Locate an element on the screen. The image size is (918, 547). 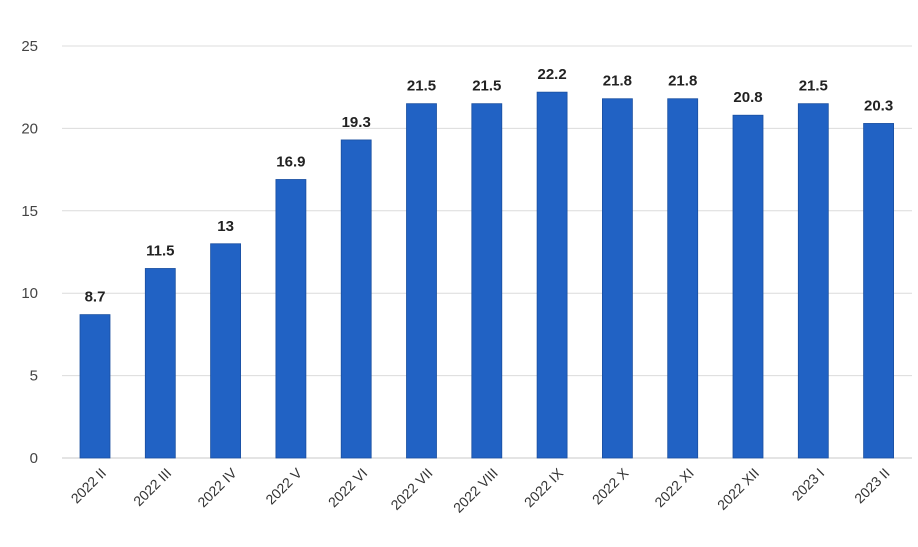
data-label: 8.7 is located at coordinates (95, 297).